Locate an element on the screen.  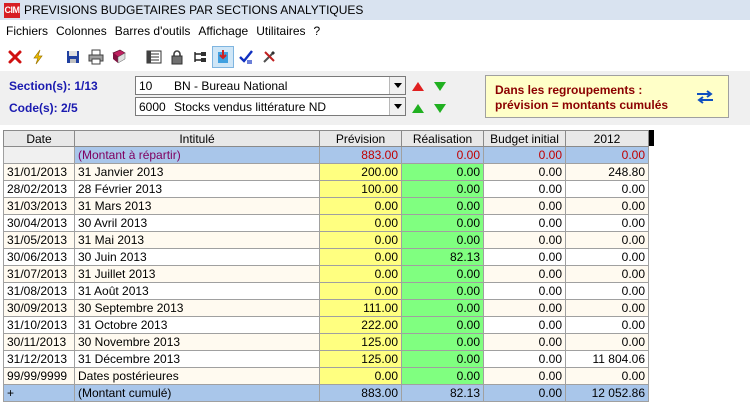
cell-label: (Montant cumulé) is located at coordinates (197, 393).